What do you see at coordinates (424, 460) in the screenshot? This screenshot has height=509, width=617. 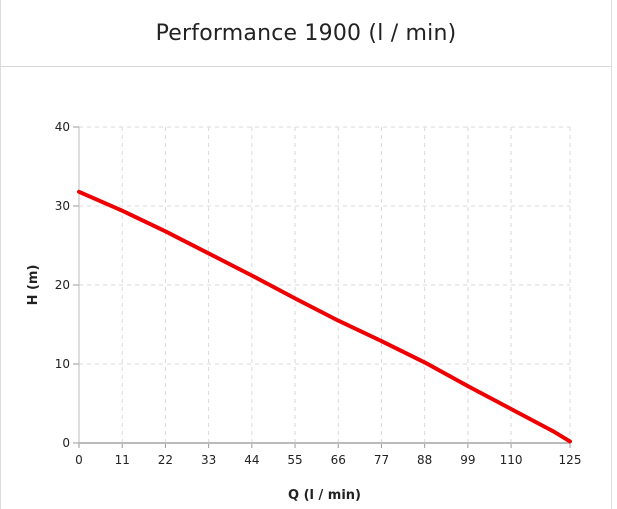 I see `x-tick-label: 88` at bounding box center [424, 460].